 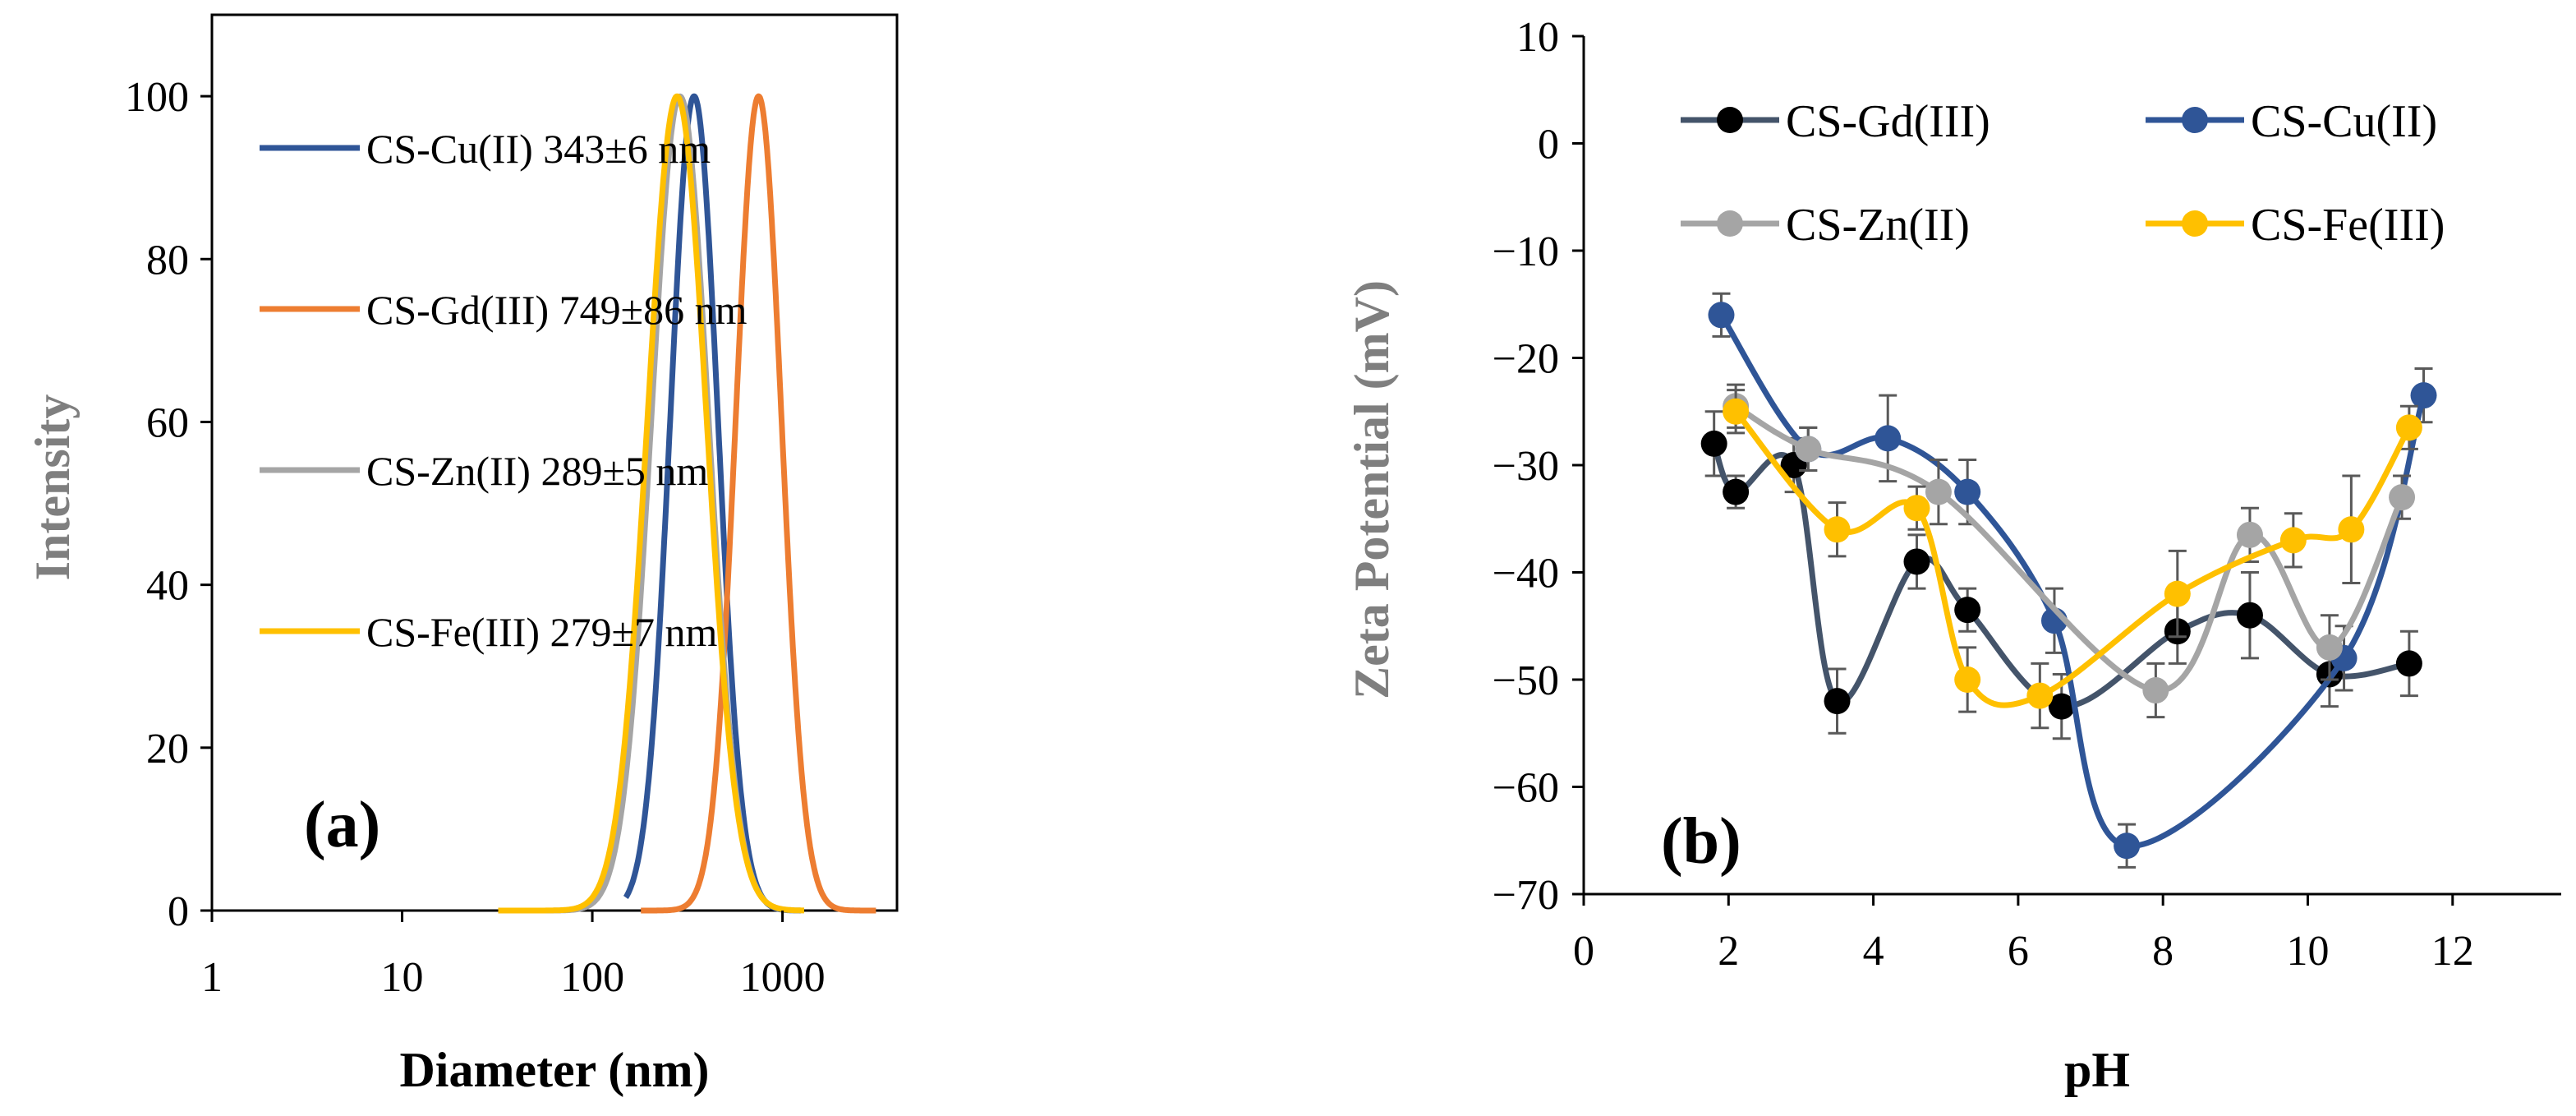 I want to click on x-axis-label-b: pH, so click(x=2097, y=1070).